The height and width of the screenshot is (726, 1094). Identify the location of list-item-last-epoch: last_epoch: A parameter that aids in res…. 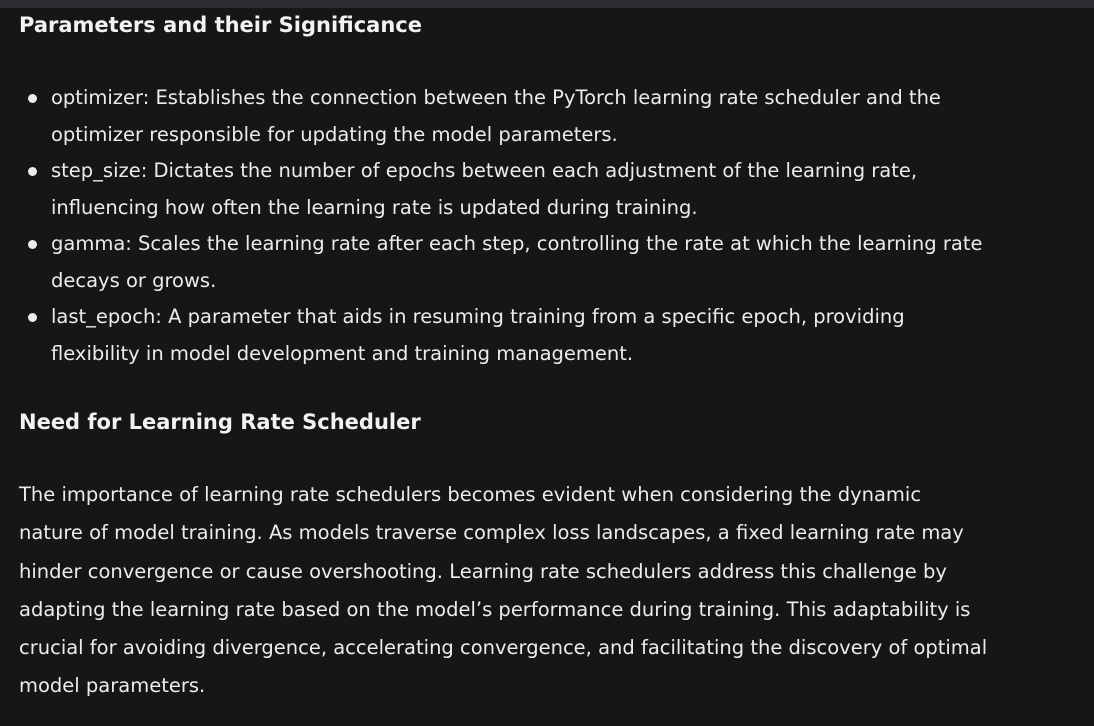
(547, 335).